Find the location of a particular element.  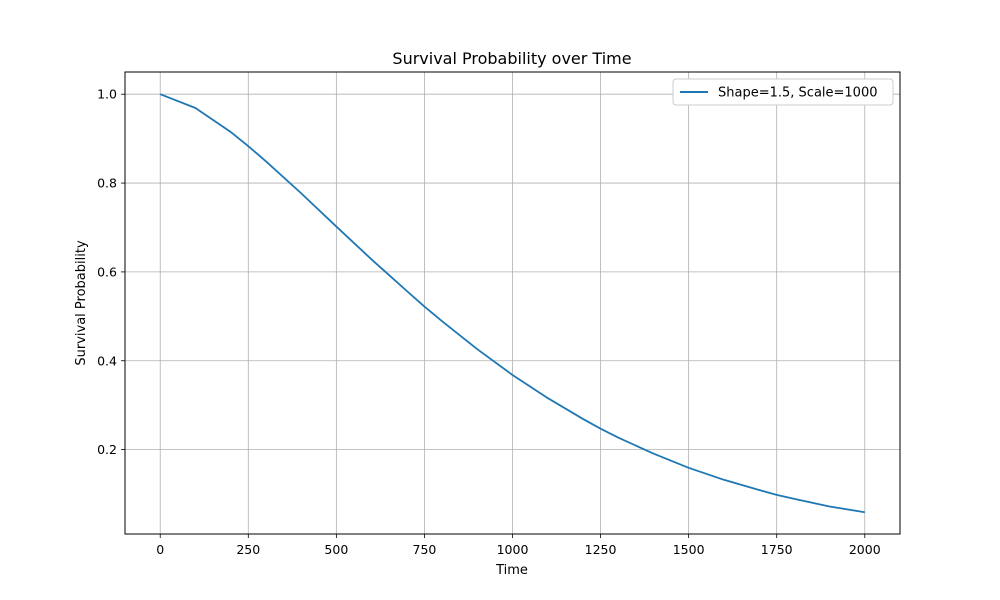

x-tick-label: 0 is located at coordinates (160, 549).